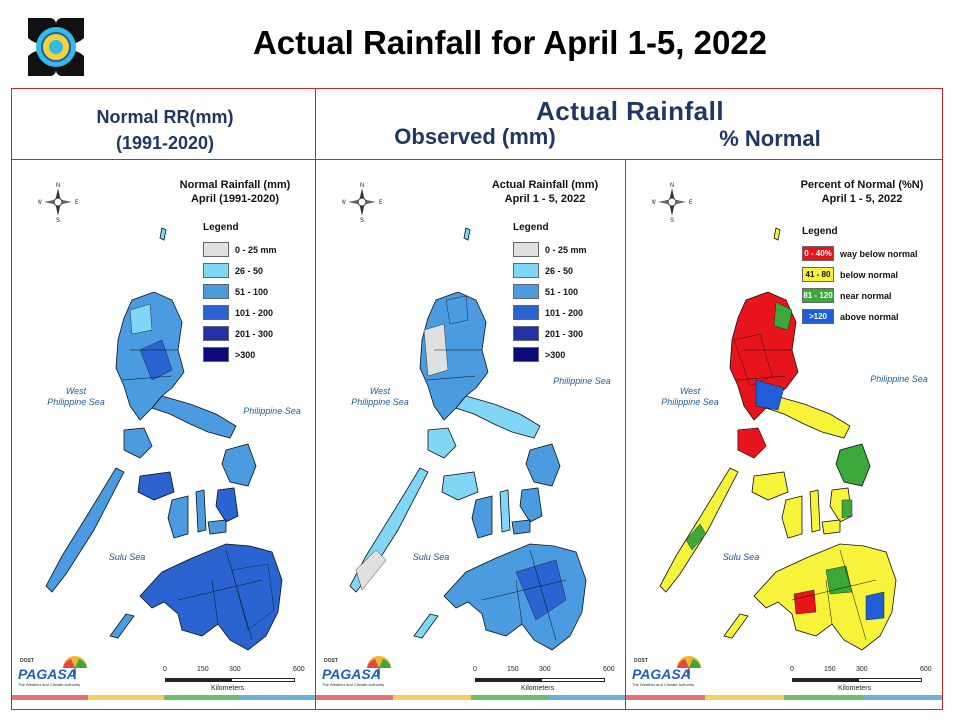 Image resolution: width=960 pixels, height=720 pixels. I want to click on legend-label: >300, so click(555, 354).